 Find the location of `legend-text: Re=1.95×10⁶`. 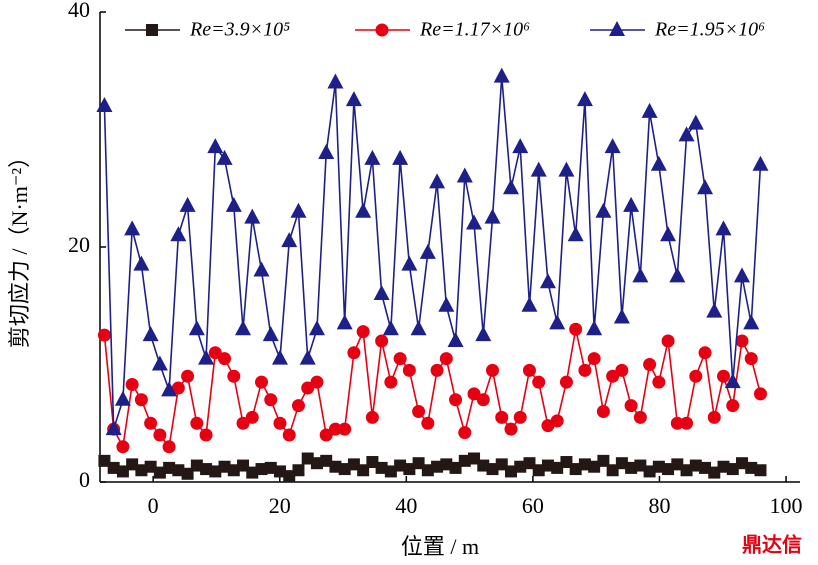

legend-text: Re=1.95×10⁶ is located at coordinates (709, 30).